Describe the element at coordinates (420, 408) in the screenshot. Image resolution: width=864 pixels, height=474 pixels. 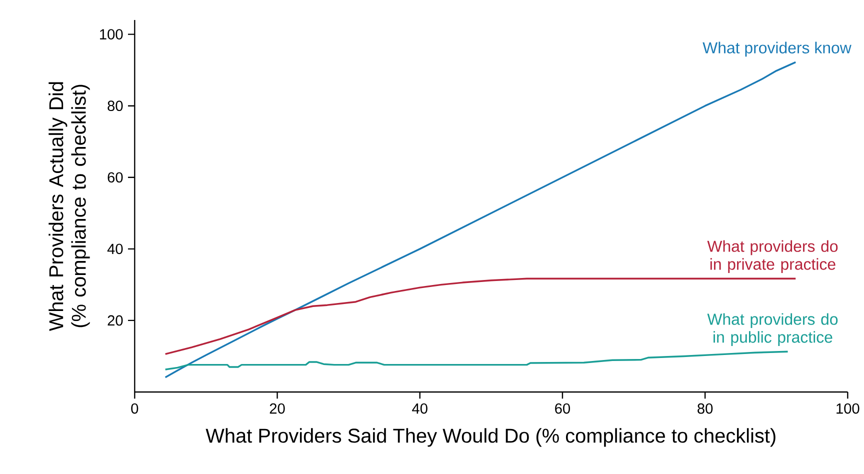
I see `x-tick-label: 40` at that location.